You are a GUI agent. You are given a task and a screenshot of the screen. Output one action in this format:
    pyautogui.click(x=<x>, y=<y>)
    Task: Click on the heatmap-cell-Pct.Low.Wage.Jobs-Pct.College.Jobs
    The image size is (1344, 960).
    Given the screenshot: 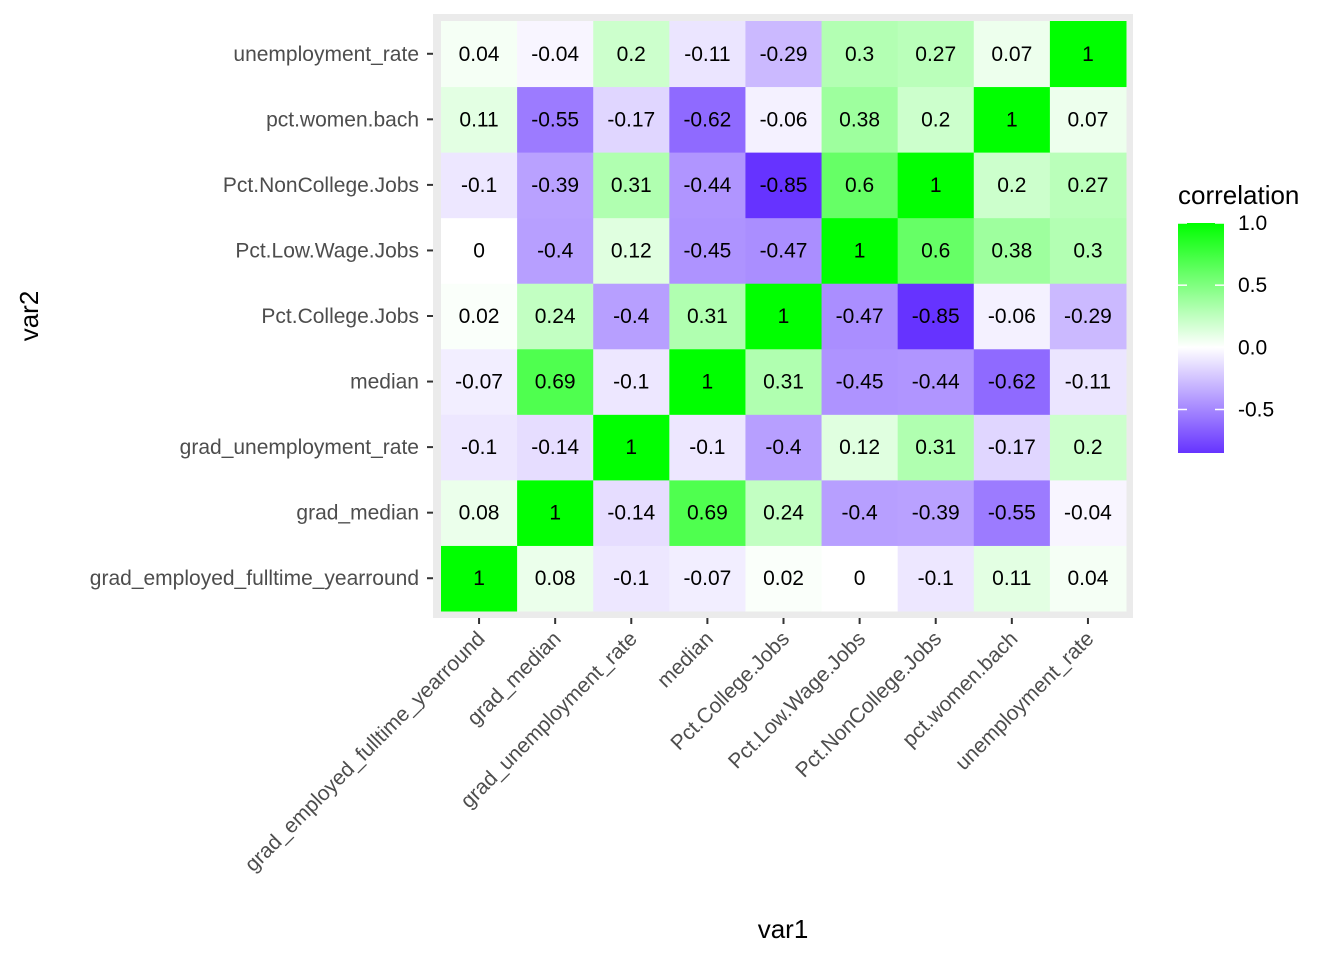 What is the action you would take?
    pyautogui.click(x=860, y=316)
    